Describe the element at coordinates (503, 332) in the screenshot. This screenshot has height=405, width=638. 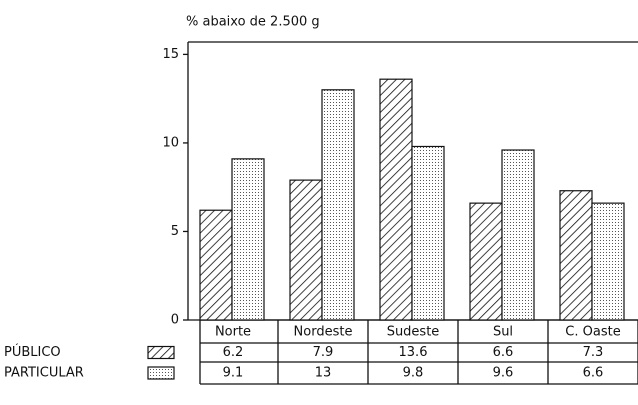
I see `x-tick-label: Sul` at that location.